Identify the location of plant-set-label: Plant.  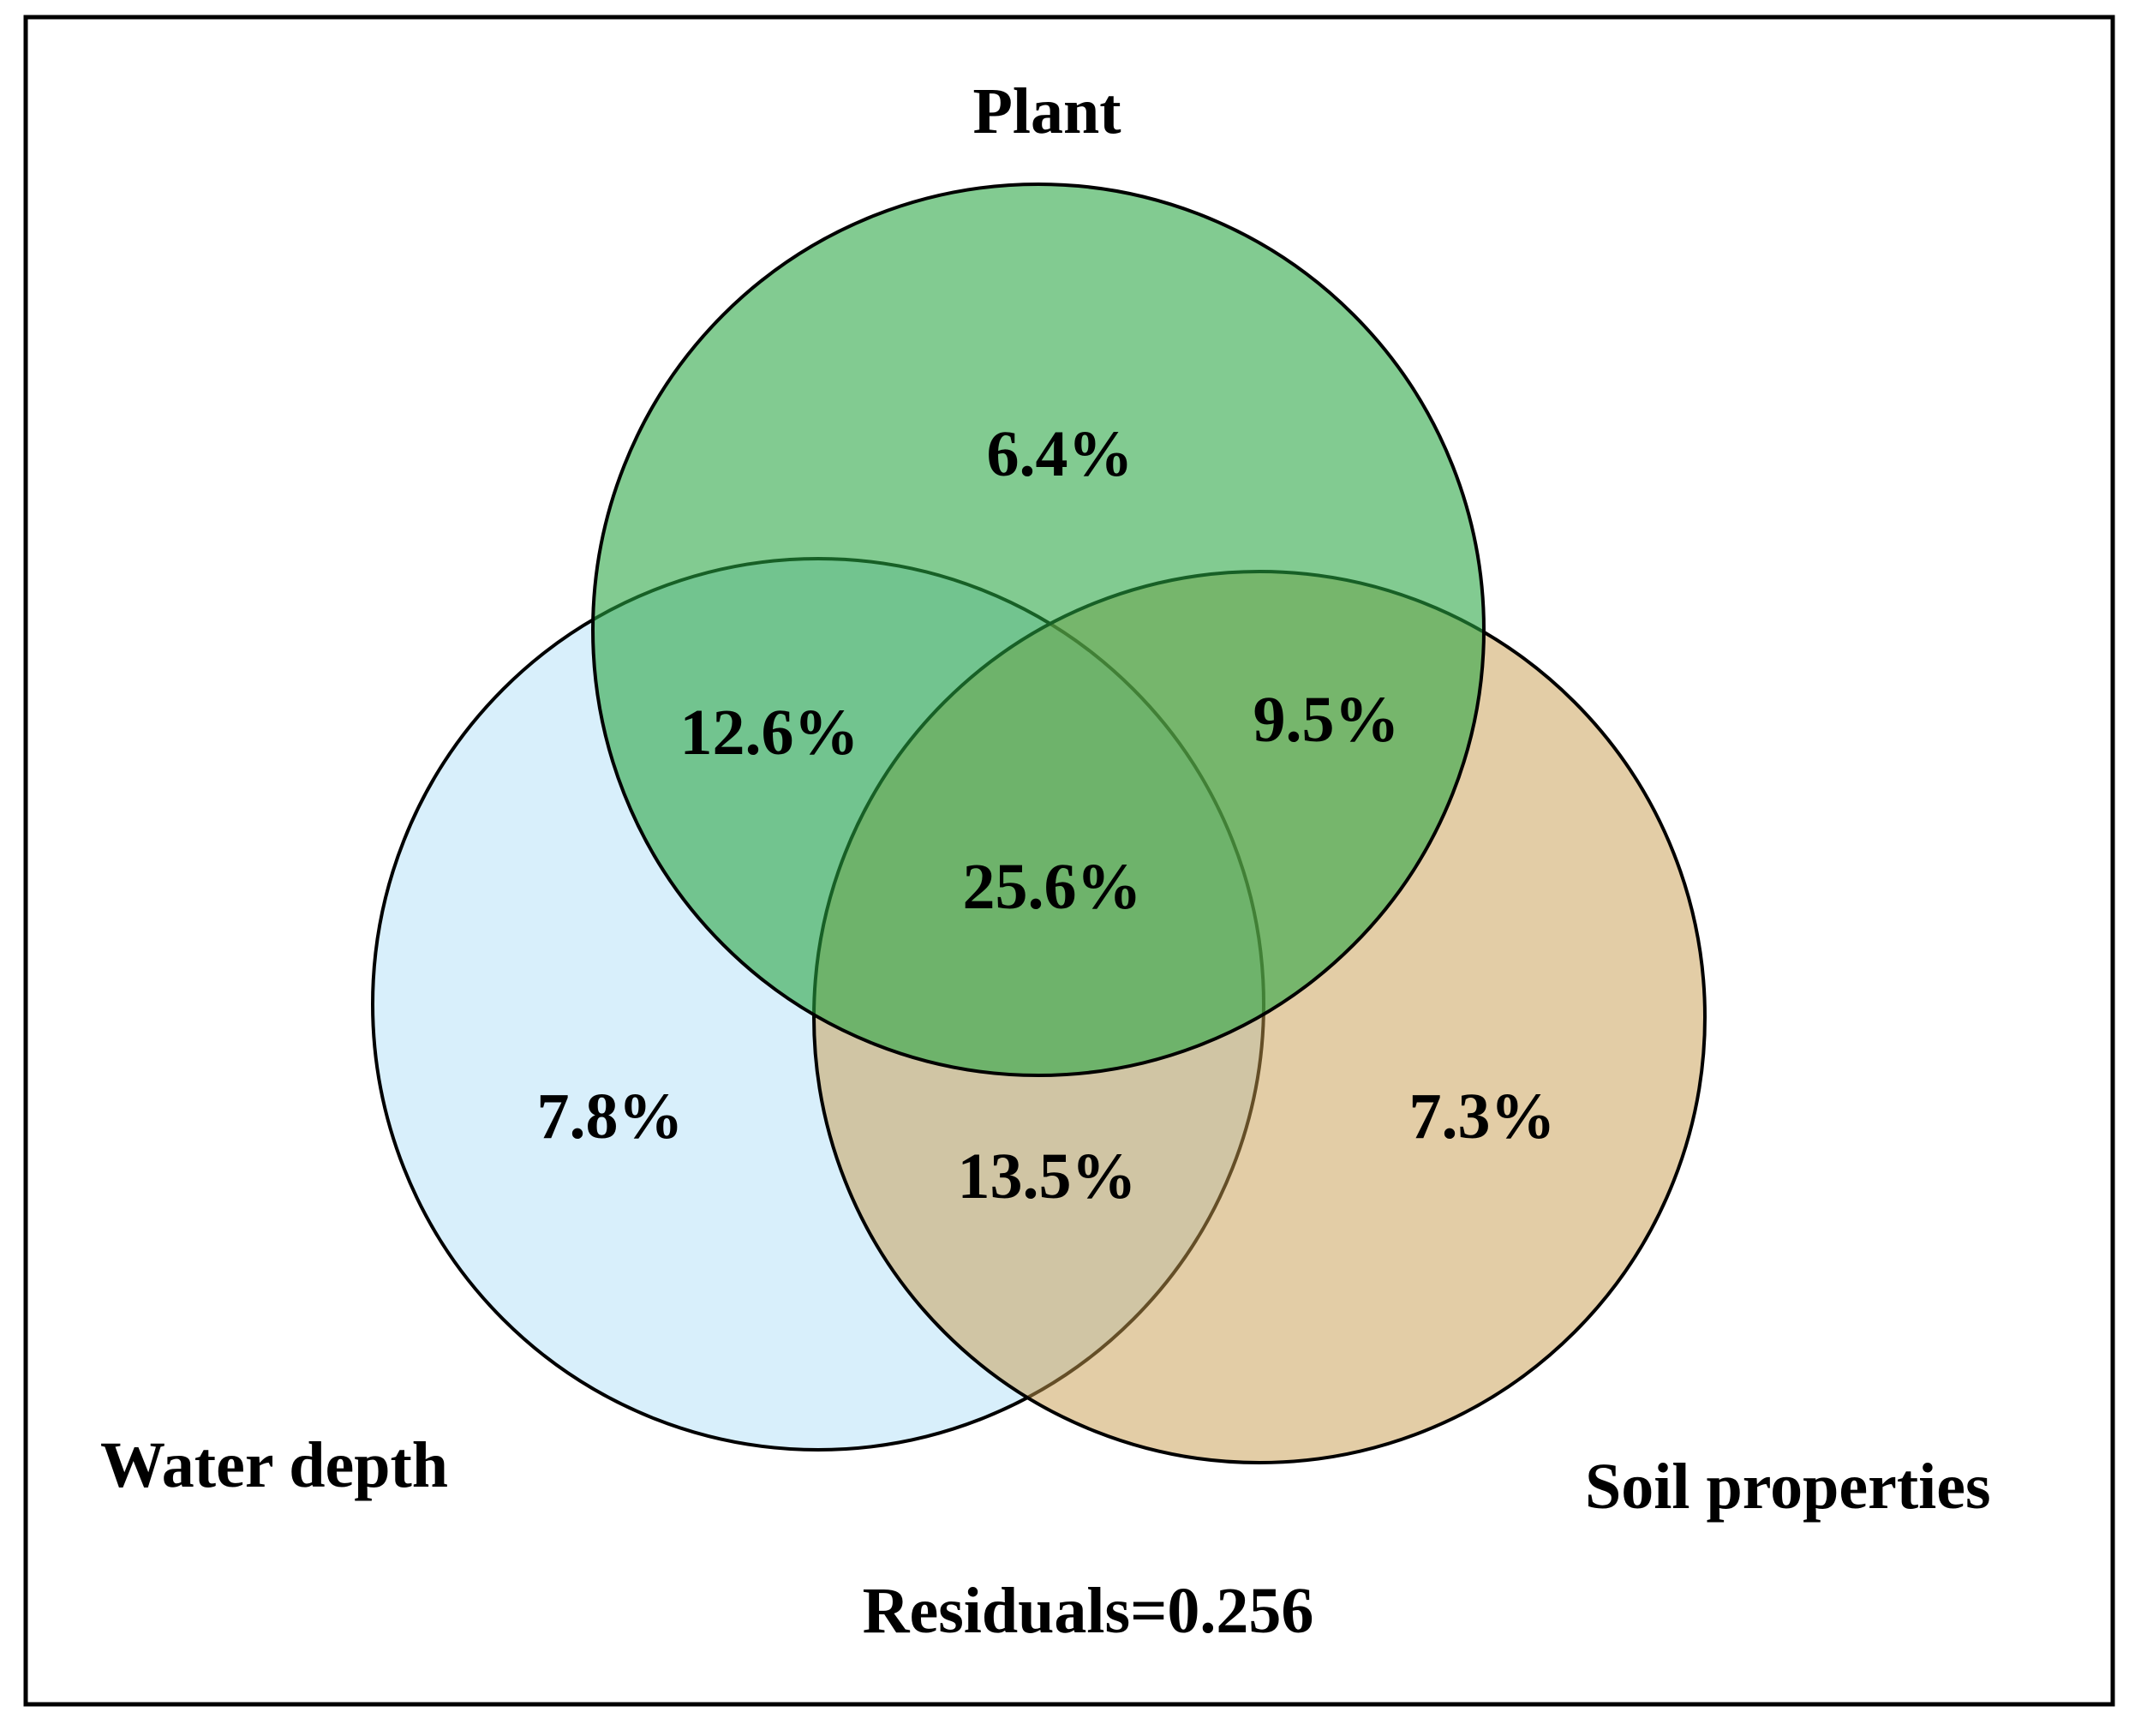
(1046, 111).